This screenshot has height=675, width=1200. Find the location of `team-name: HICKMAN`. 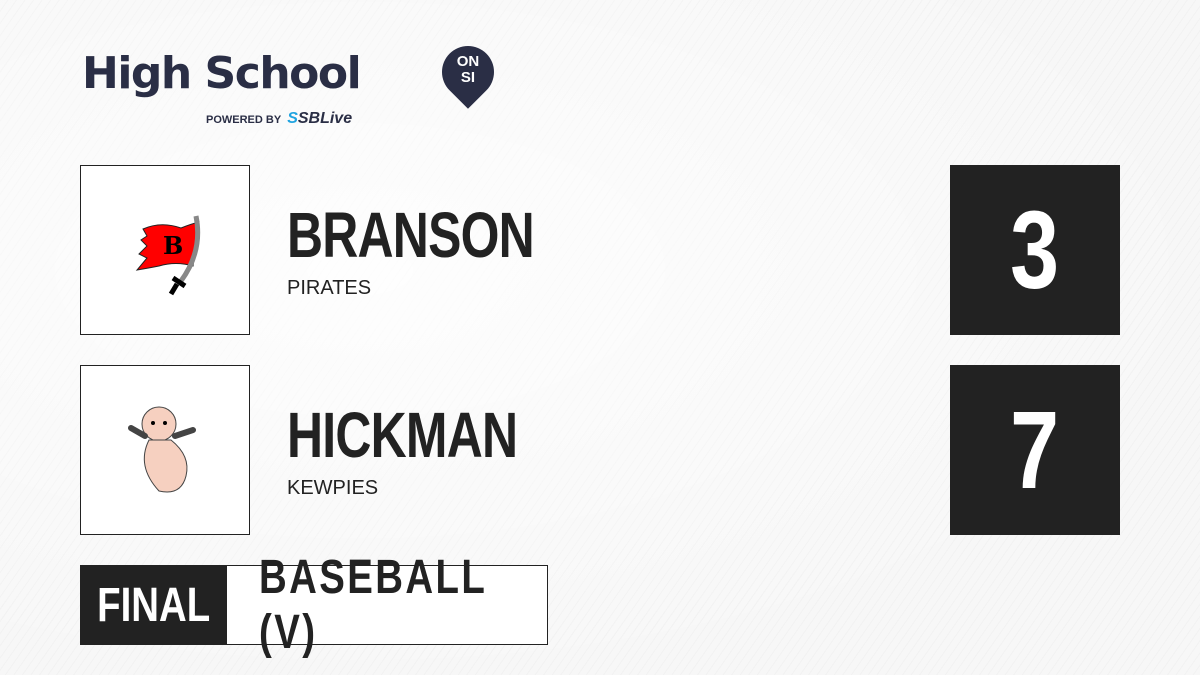

team-name: HICKMAN is located at coordinates (402, 435).